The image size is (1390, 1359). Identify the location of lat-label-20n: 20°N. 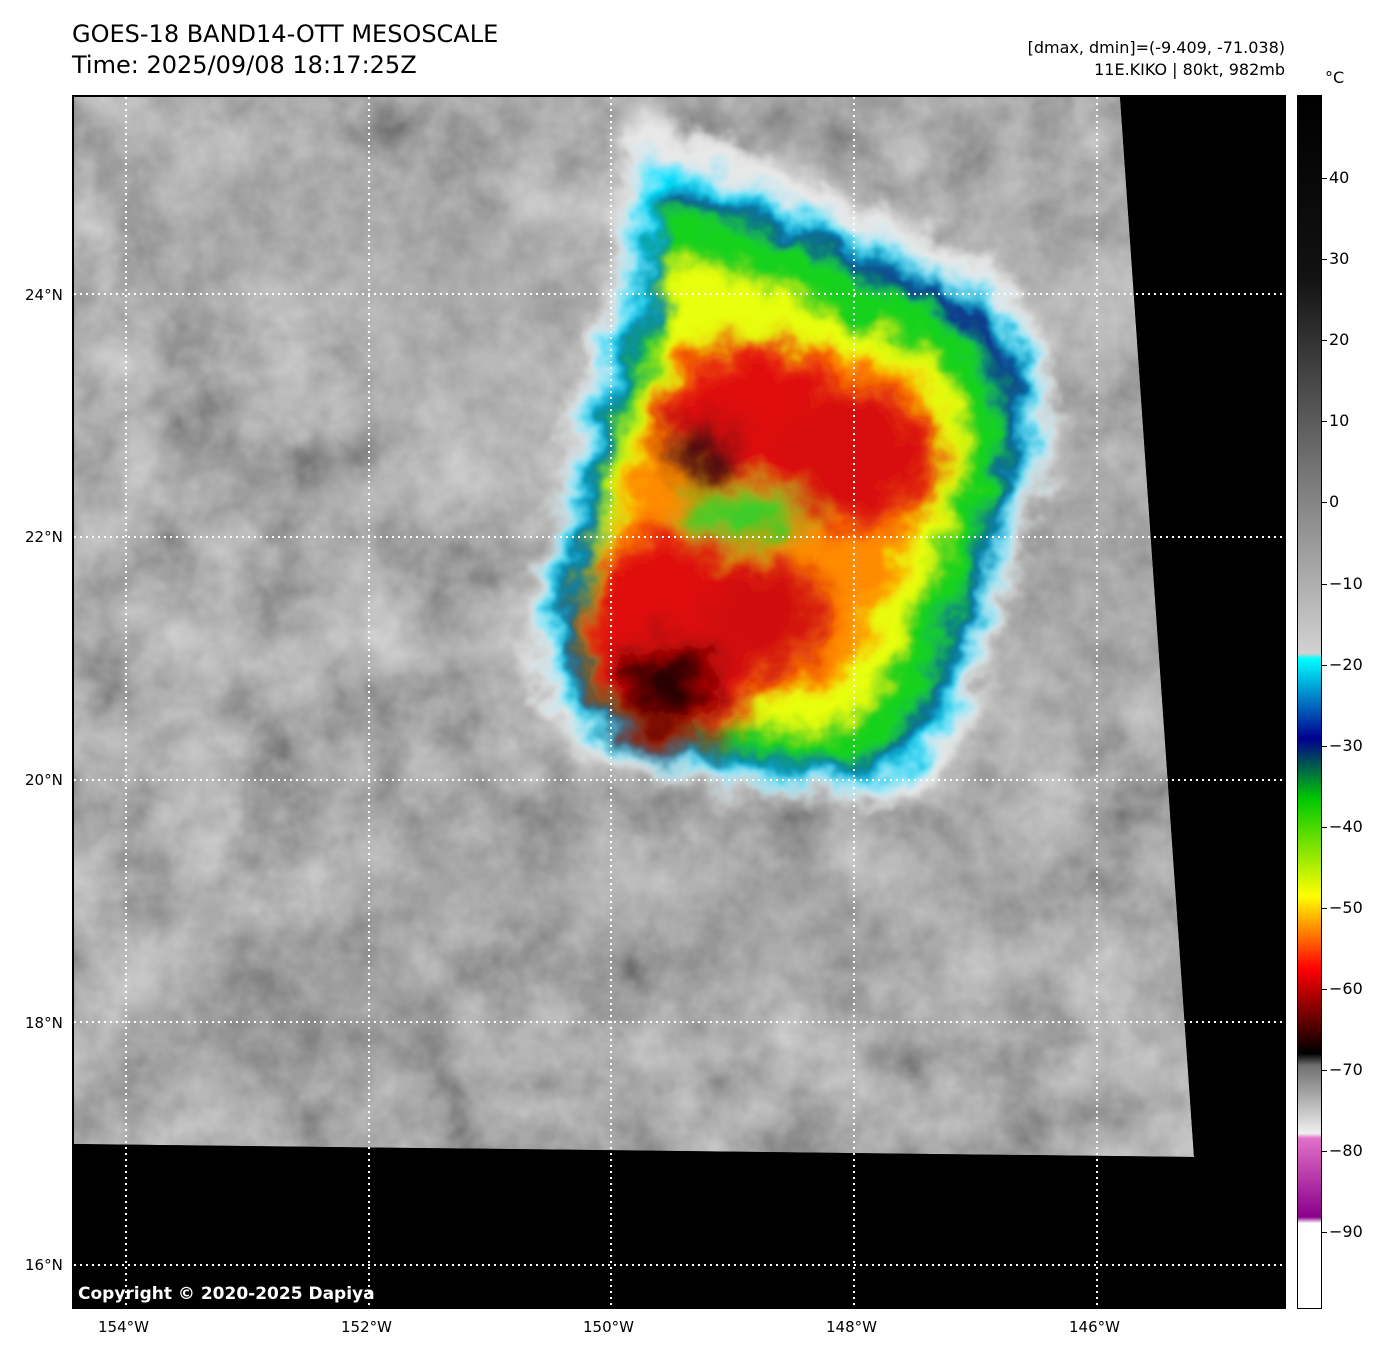
(44, 780).